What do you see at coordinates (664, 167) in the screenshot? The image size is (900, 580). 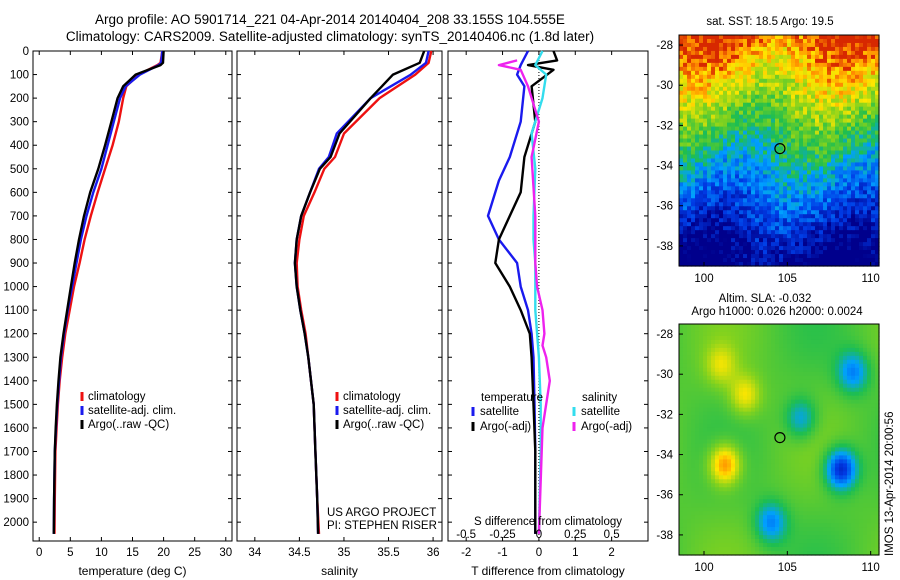 I see `map-y-tick-label: -34` at bounding box center [664, 167].